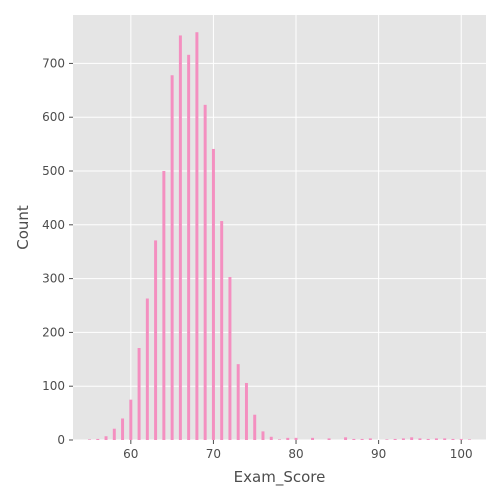 Image resolution: width=500 pixels, height=500 pixels. Describe the element at coordinates (213, 454) in the screenshot. I see `x-tick-label: 70` at that location.